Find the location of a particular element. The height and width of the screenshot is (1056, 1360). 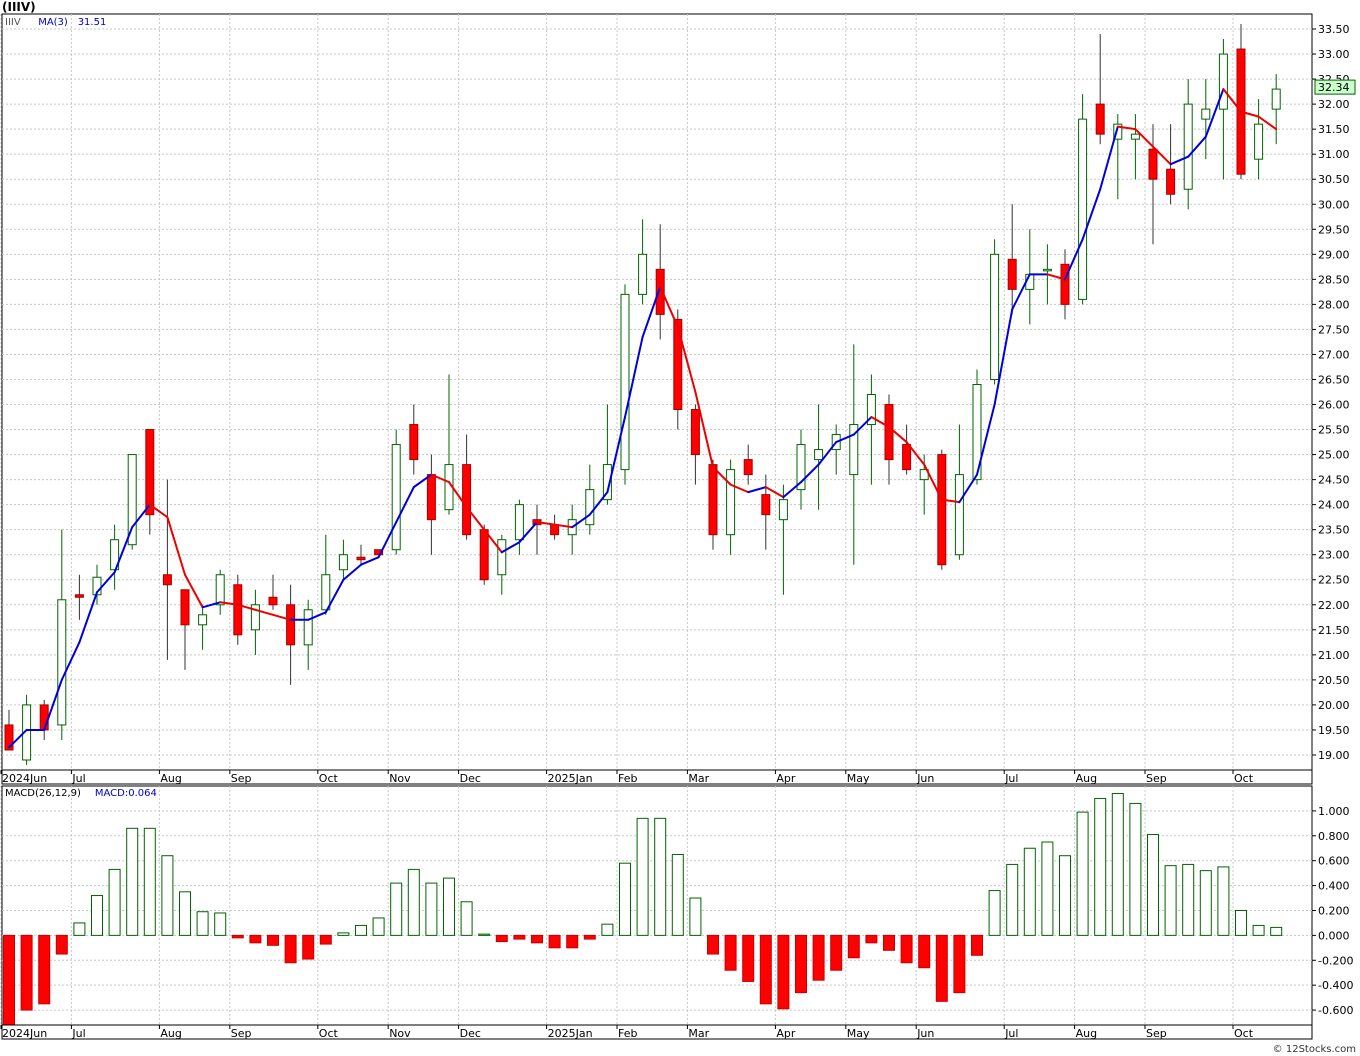

price-tick-label: 20.00 is located at coordinates (1334, 705).